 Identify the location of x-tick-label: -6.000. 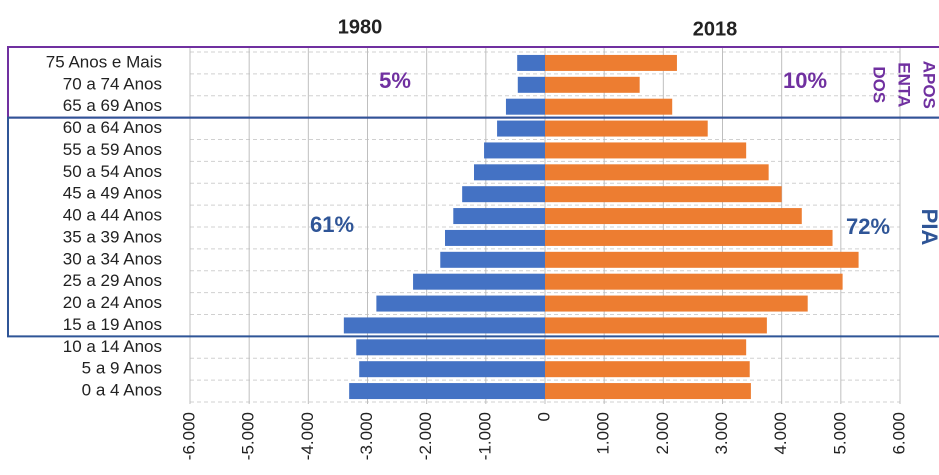
(188, 436).